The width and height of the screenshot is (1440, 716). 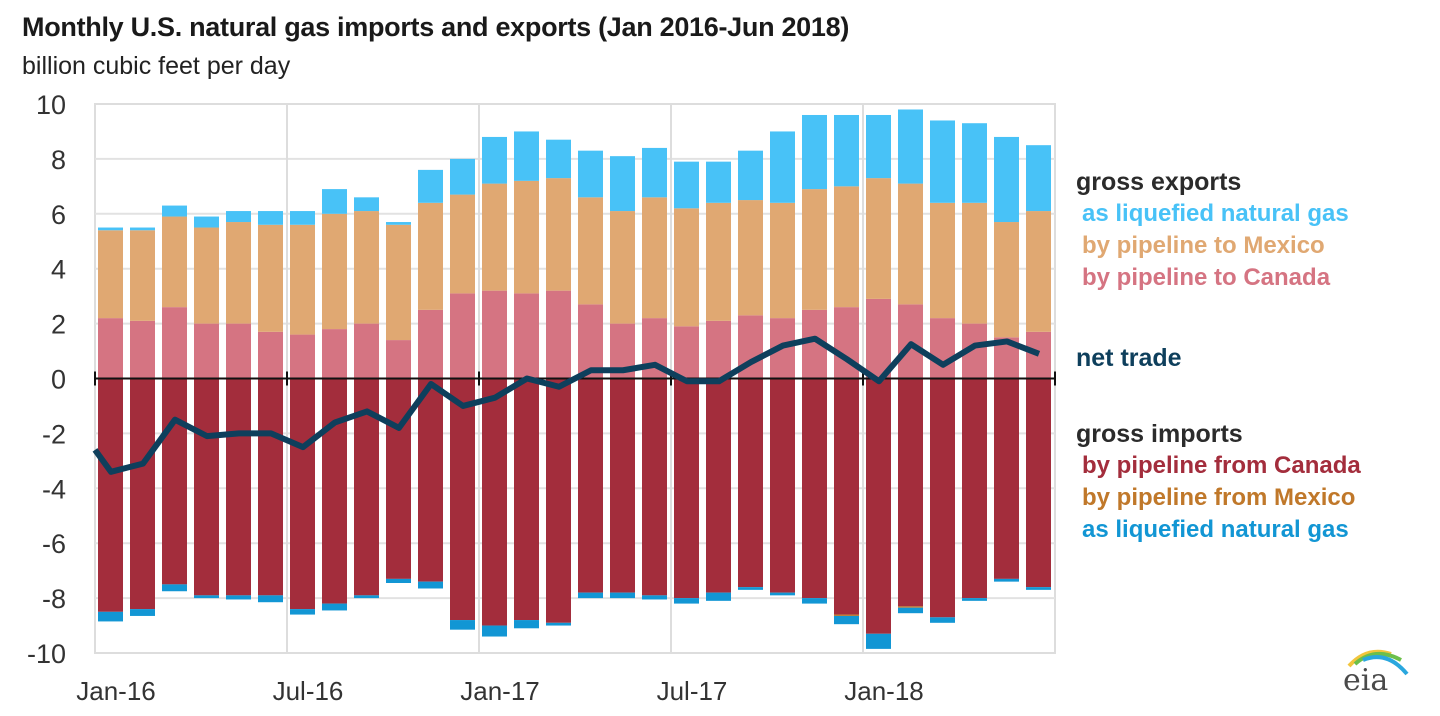 What do you see at coordinates (58, 380) in the screenshot?
I see `y-tick-label: 0` at bounding box center [58, 380].